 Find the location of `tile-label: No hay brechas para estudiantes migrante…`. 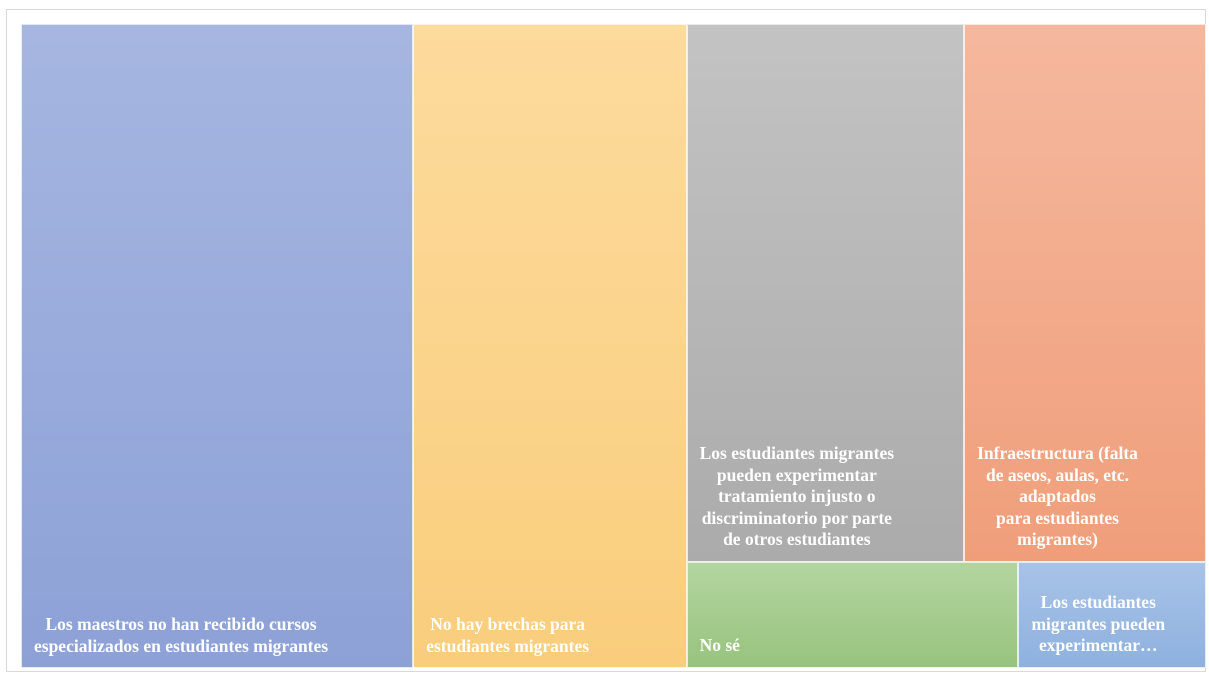

tile-label: No hay brechas para estudiantes migrante… is located at coordinates (508, 635).